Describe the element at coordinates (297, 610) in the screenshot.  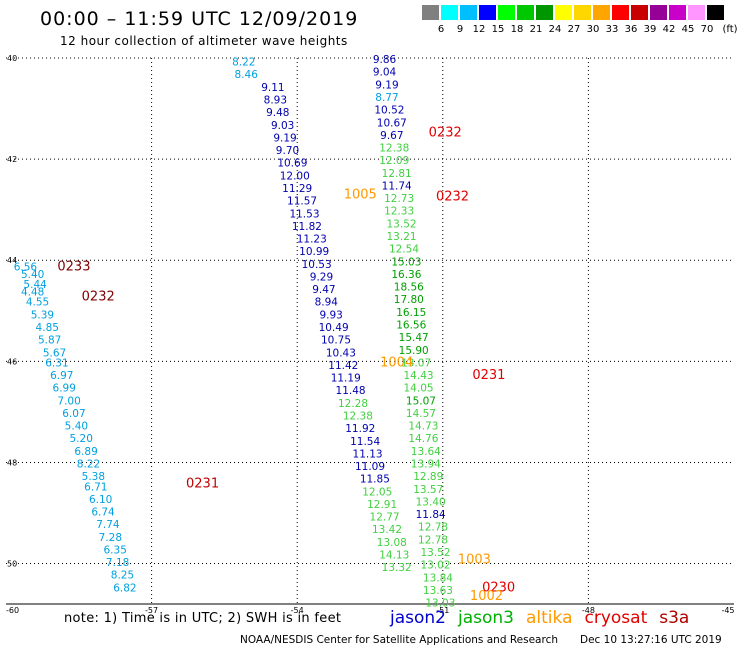
I see `longitude-tick-label: -54` at that location.